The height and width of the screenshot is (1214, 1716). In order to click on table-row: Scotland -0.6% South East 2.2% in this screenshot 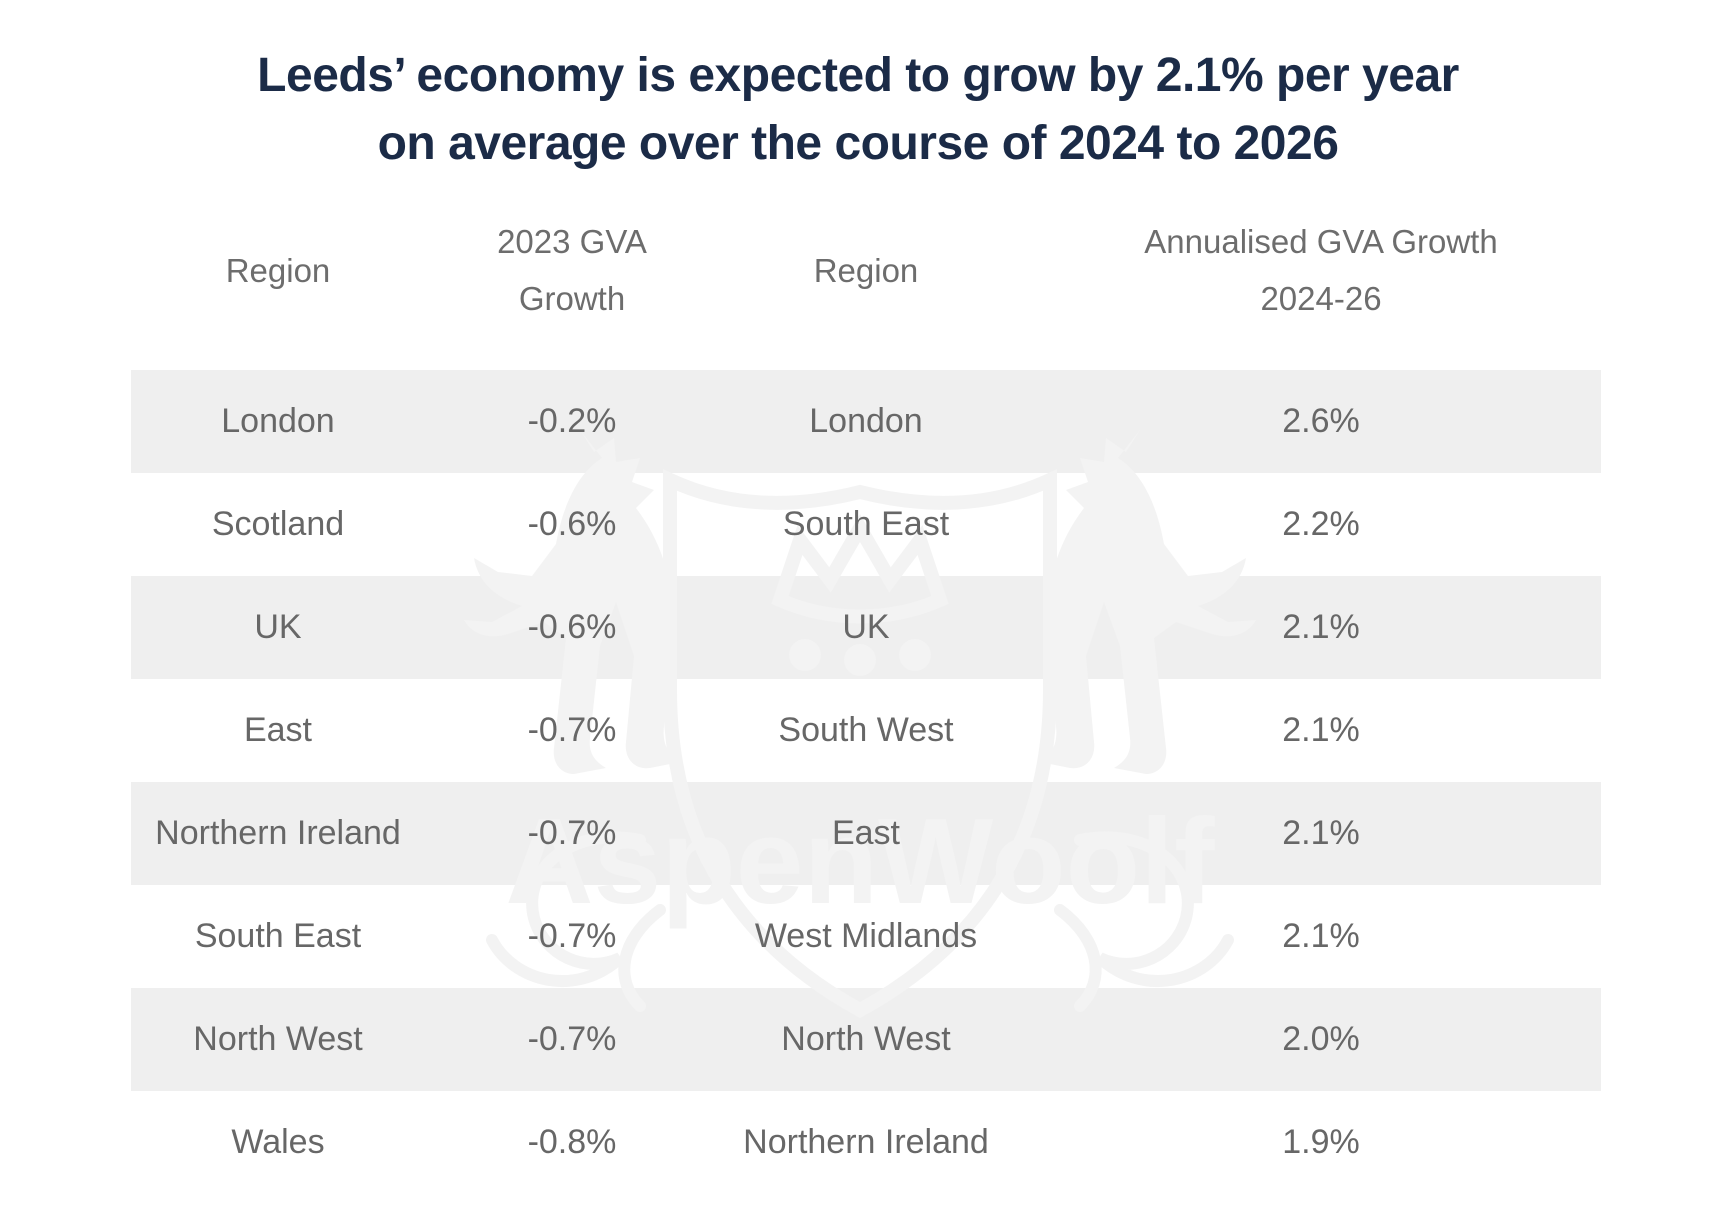, I will do `click(866, 524)`.